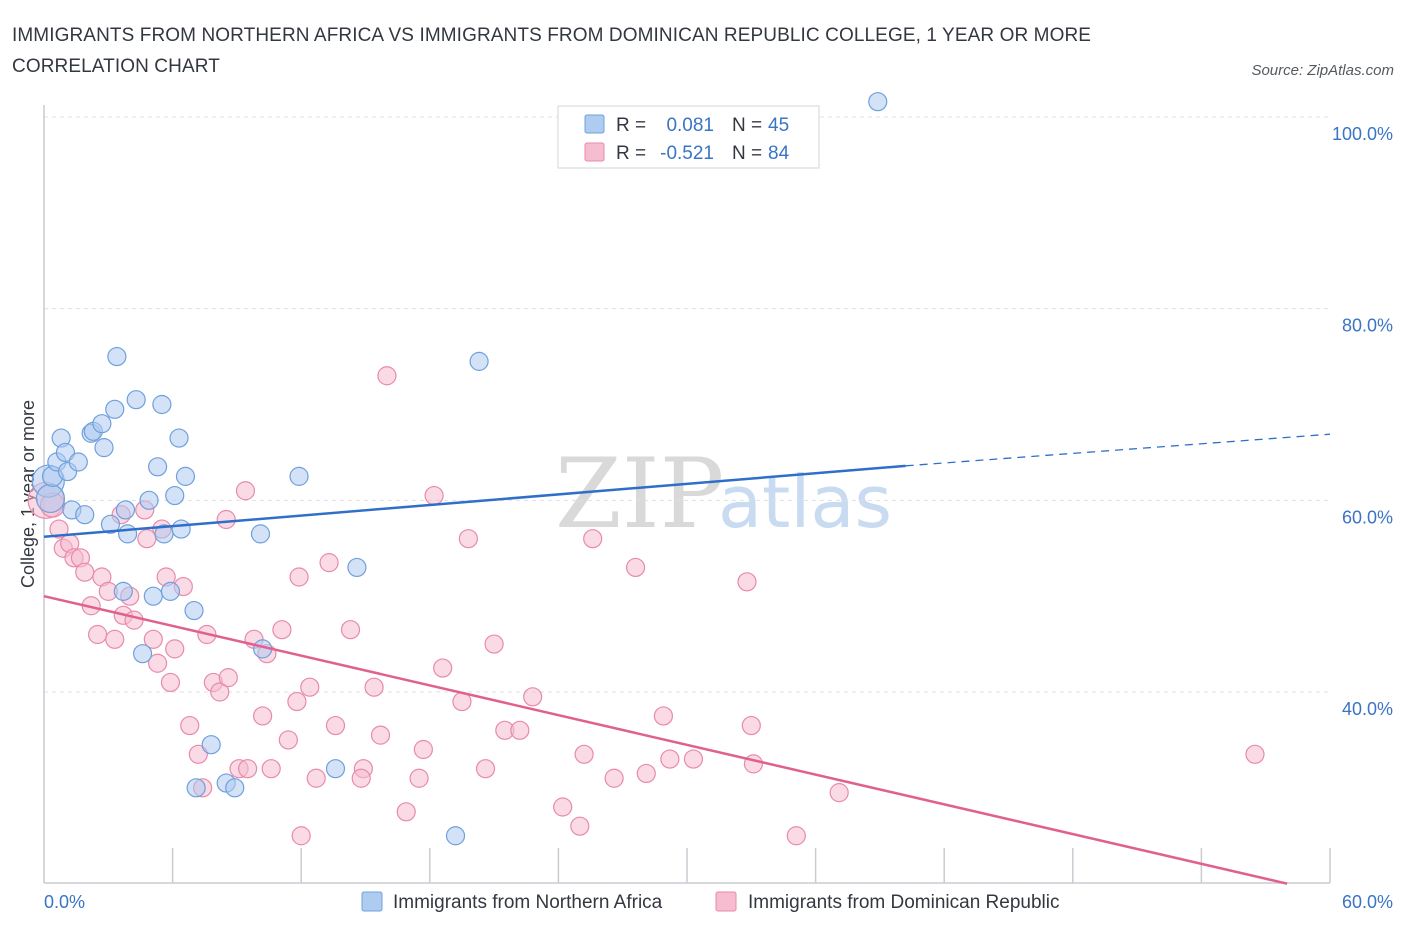  Describe the element at coordinates (688, 137) in the screenshot. I see `correlation-legend: R = 0.081 N = 45 R = -0.521 N = 84` at that location.